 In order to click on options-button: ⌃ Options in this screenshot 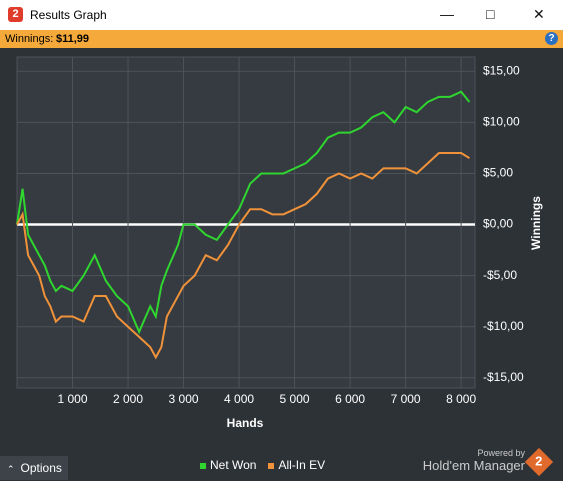, I will do `click(34, 468)`.